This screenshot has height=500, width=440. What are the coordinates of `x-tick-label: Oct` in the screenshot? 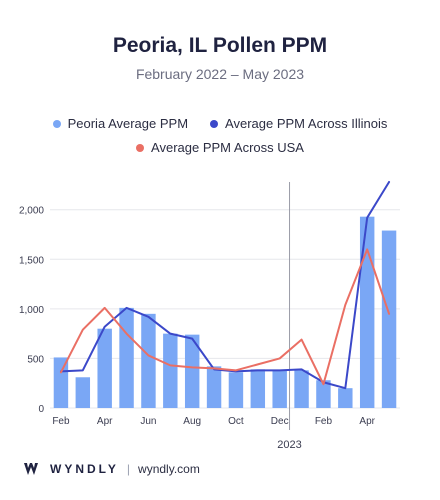 It's located at (236, 421).